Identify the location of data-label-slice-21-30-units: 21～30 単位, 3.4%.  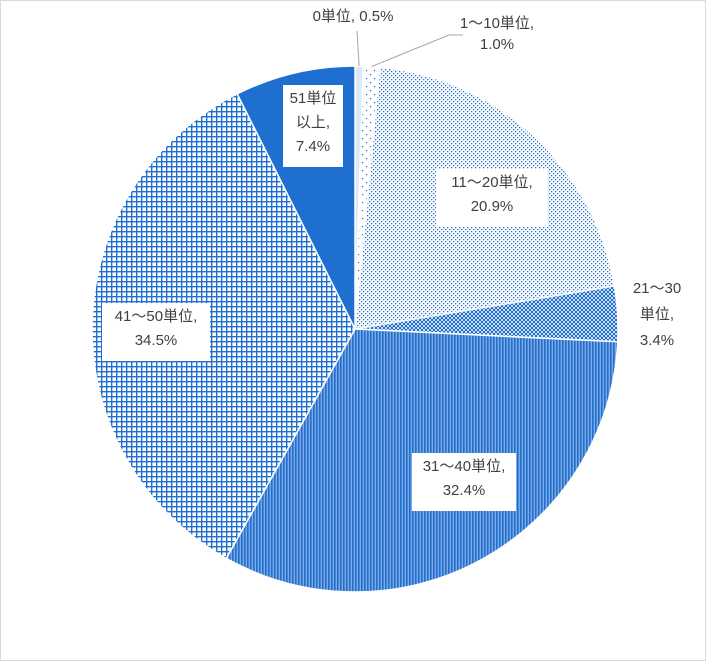
(657, 314).